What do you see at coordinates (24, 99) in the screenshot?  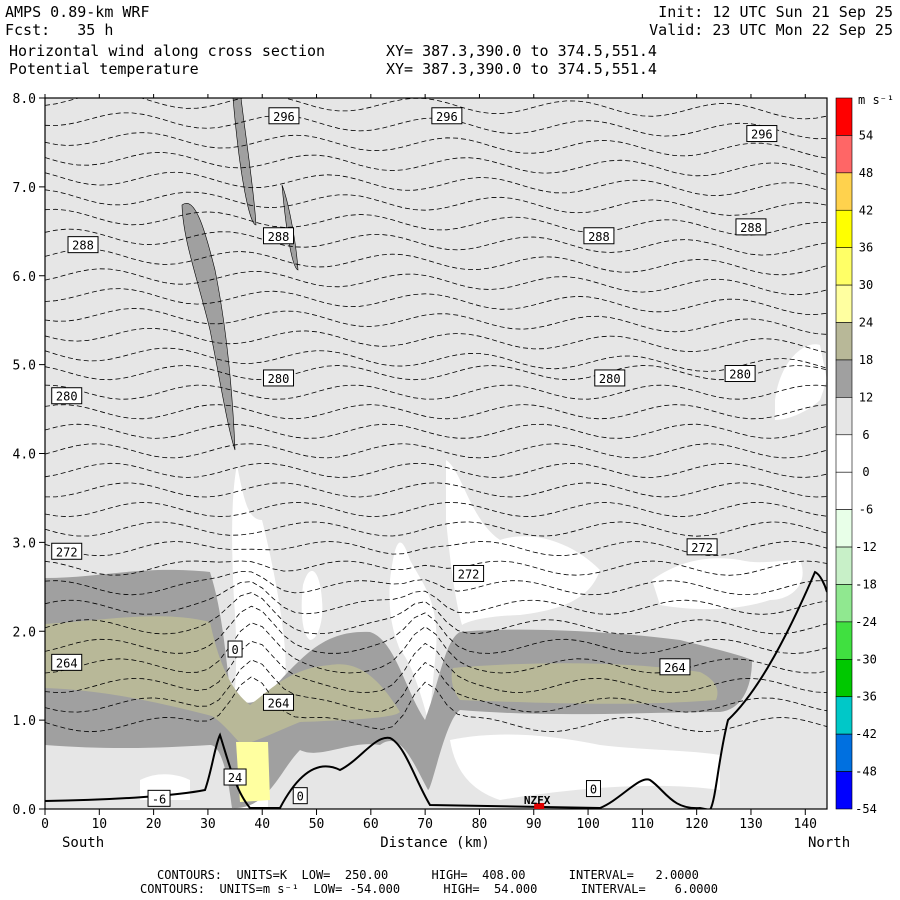 I see `y-tick-label: 8.0` at bounding box center [24, 99].